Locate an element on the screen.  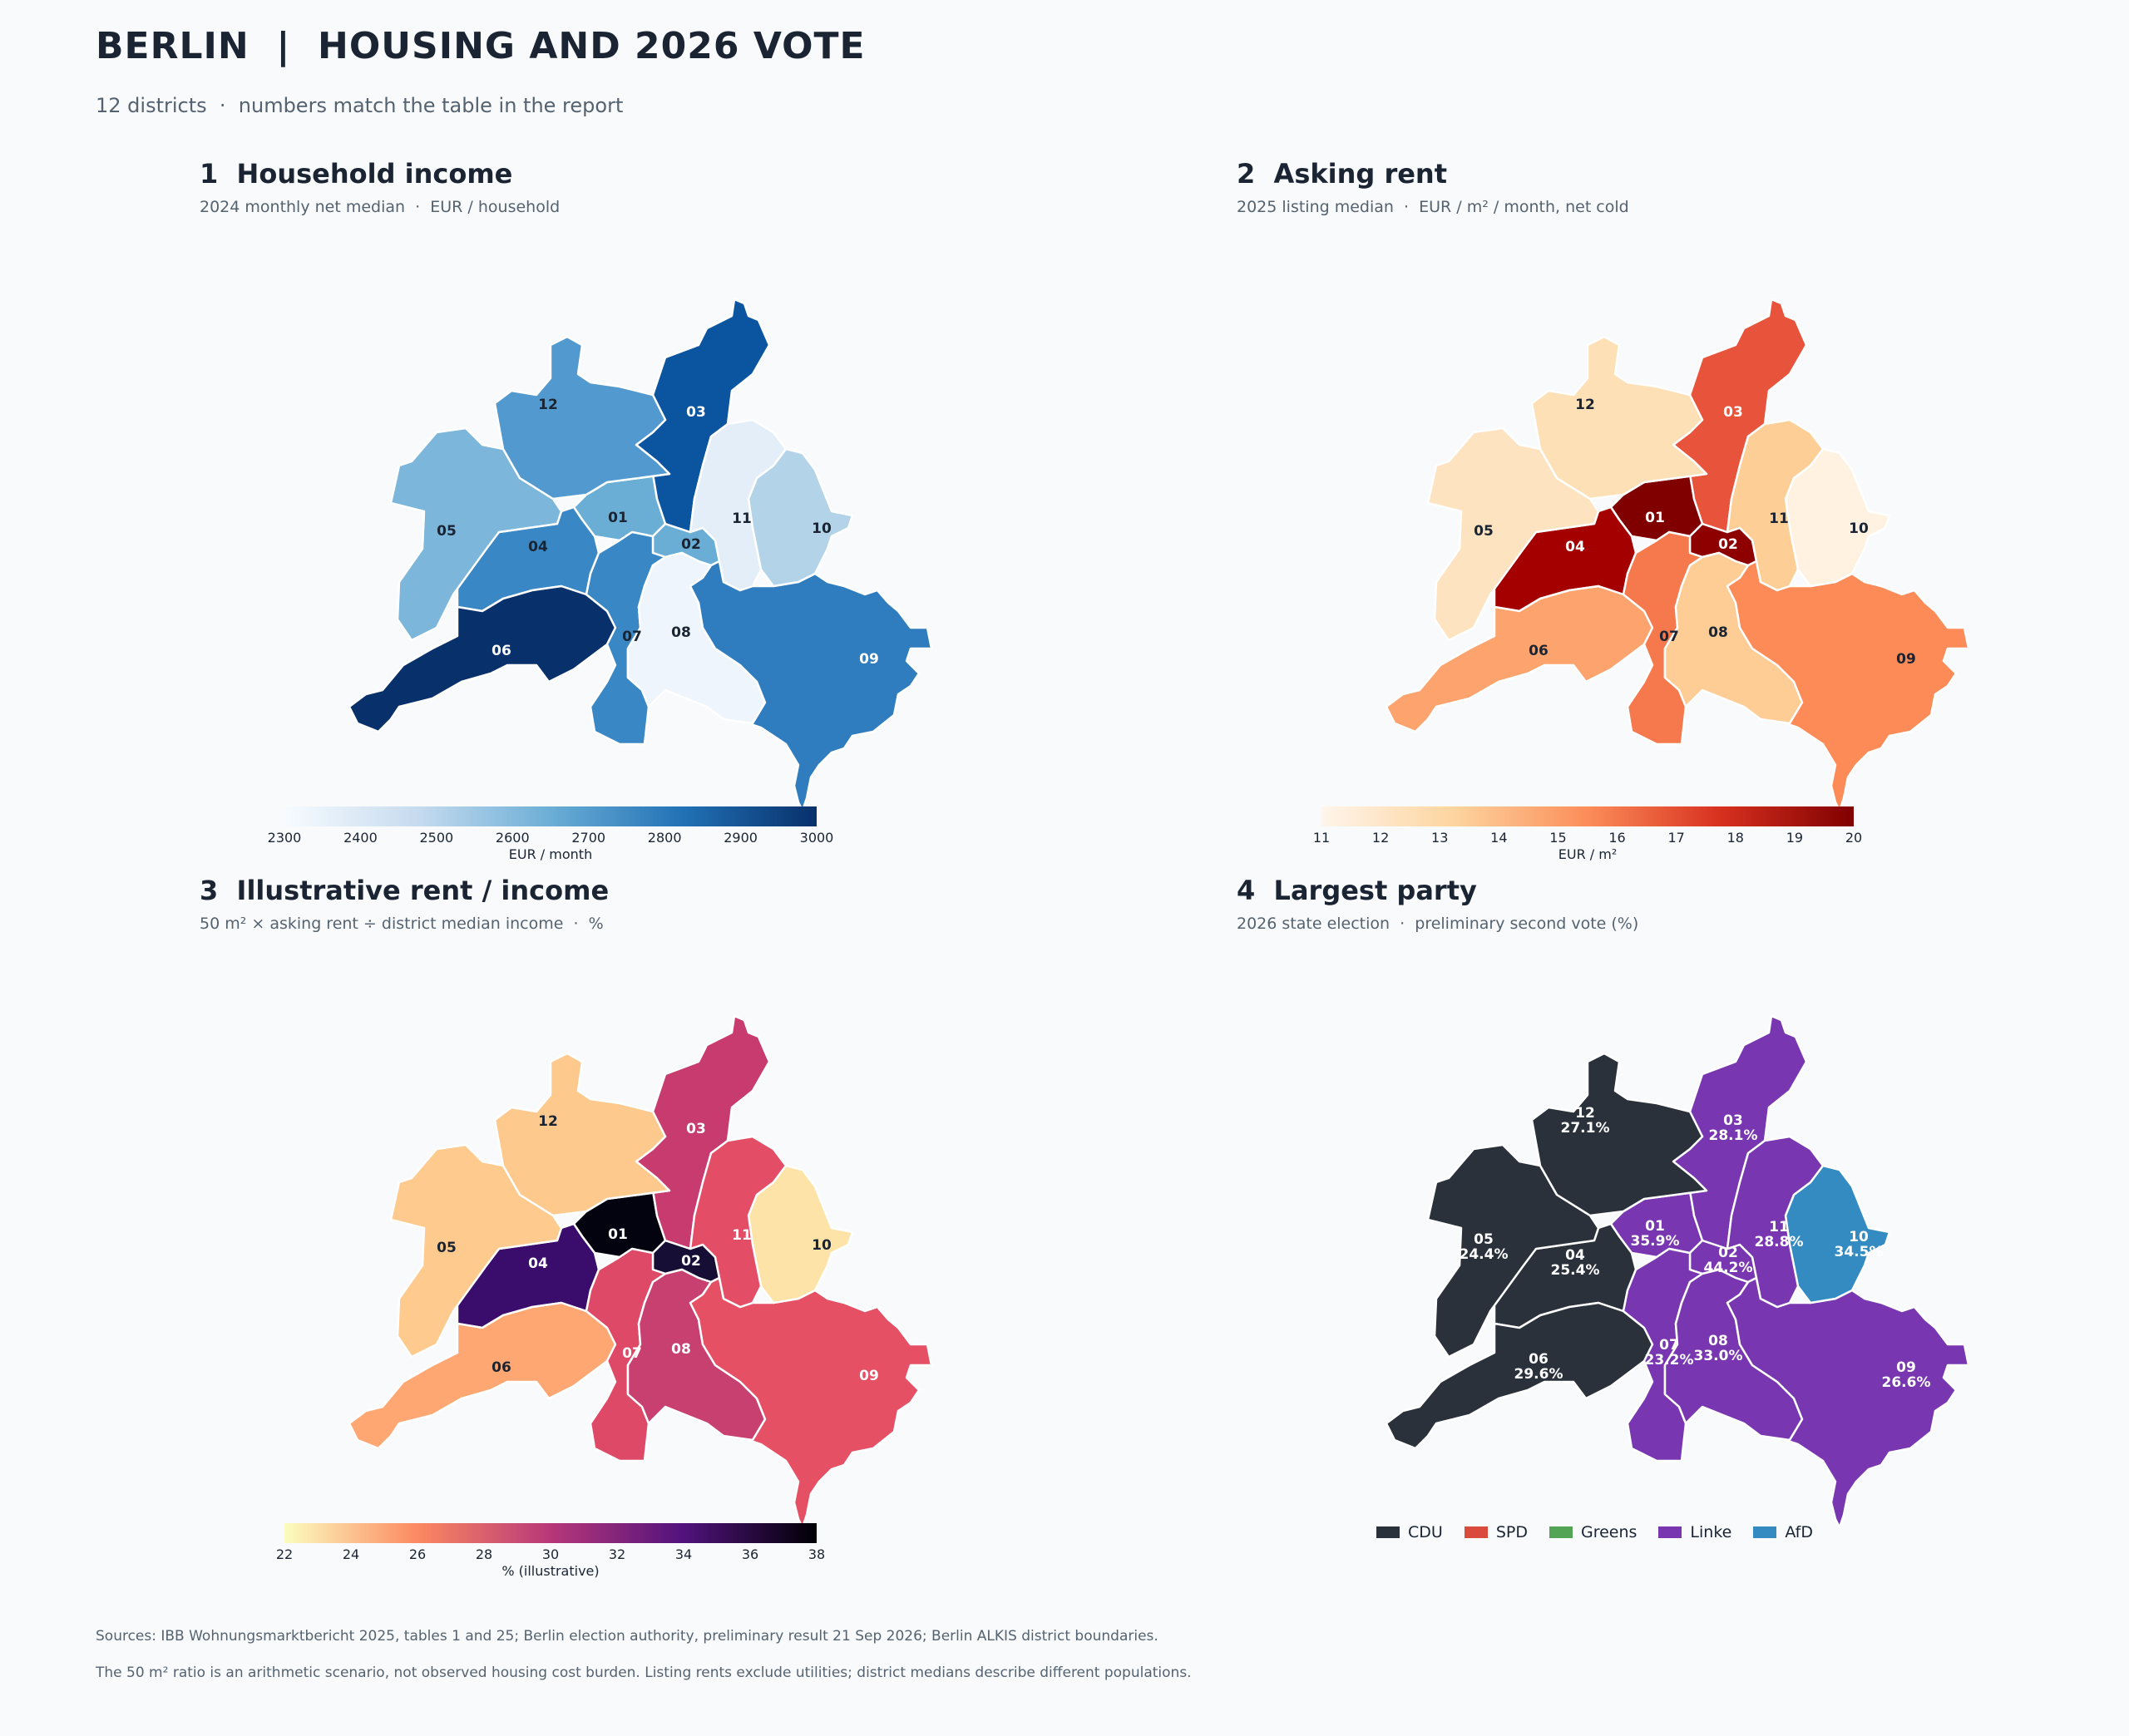
legend-swatch is located at coordinates (1765, 1532).